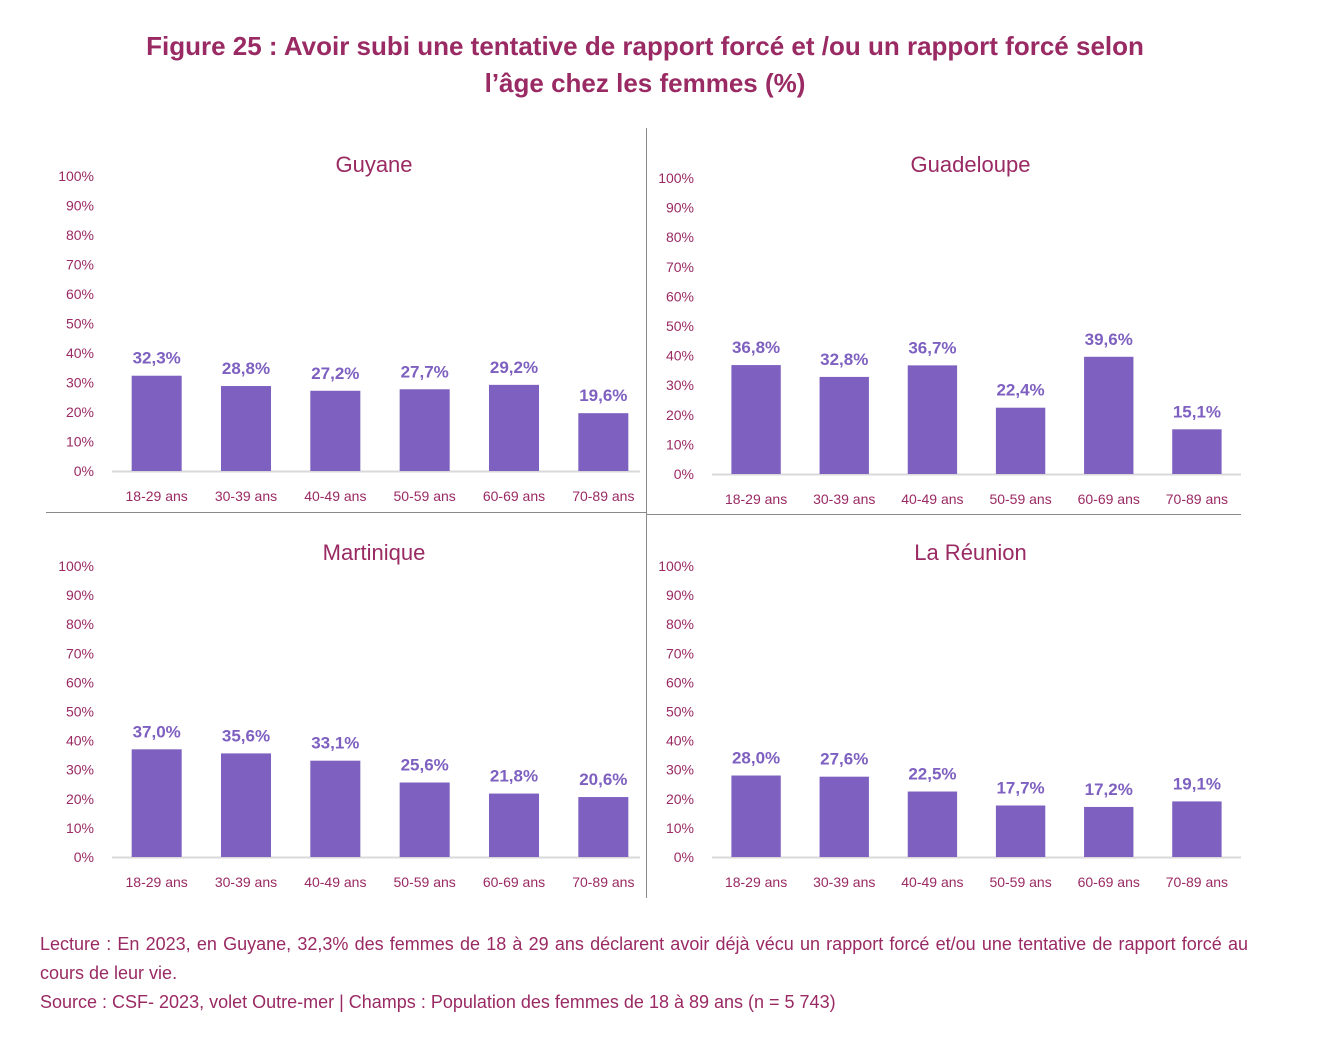  I want to click on chart-title: Martinique, so click(374, 552).